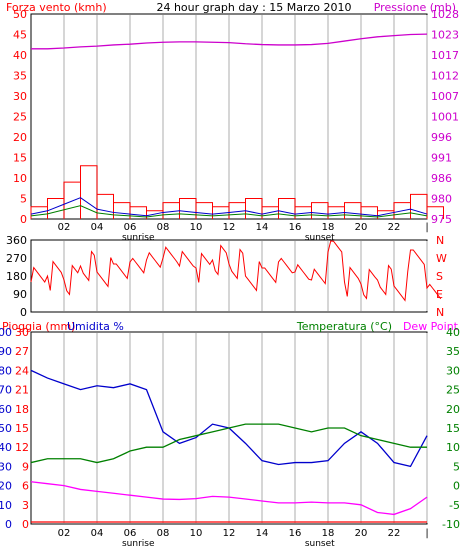 Image resolution: width=460 pixels, height=560 pixels. What do you see at coordinates (229, 41) in the screenshot?
I see `pressure-series` at bounding box center [229, 41].